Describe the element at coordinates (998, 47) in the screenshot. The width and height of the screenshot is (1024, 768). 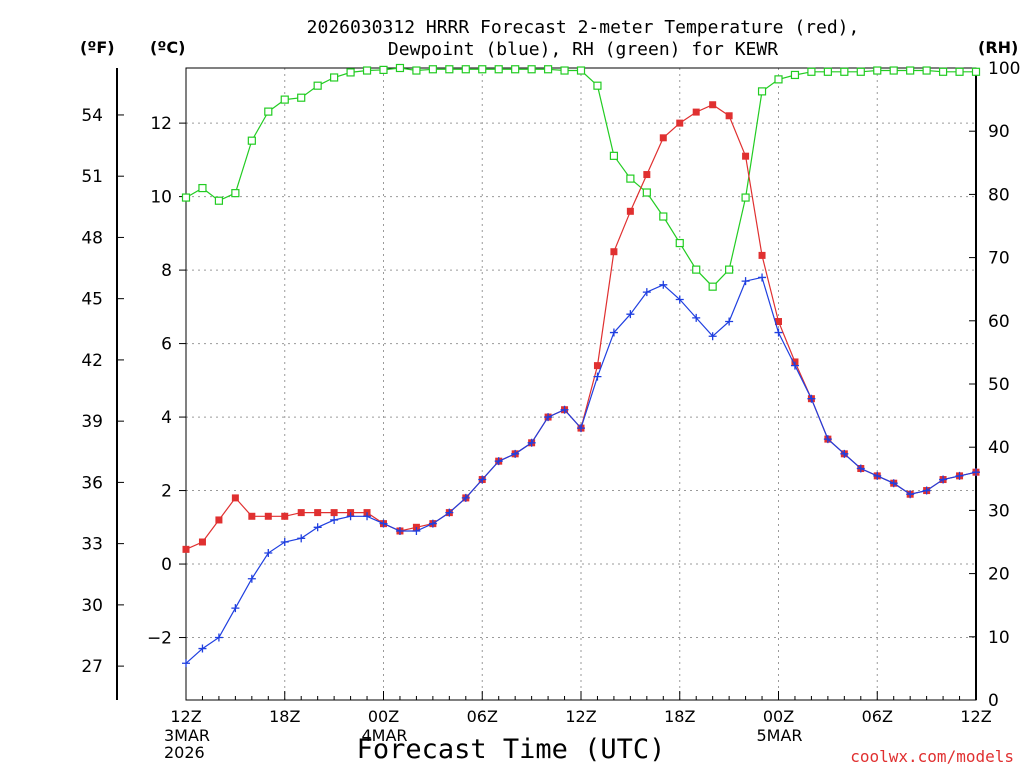
I see `rh-axis-unit: (RH)` at that location.